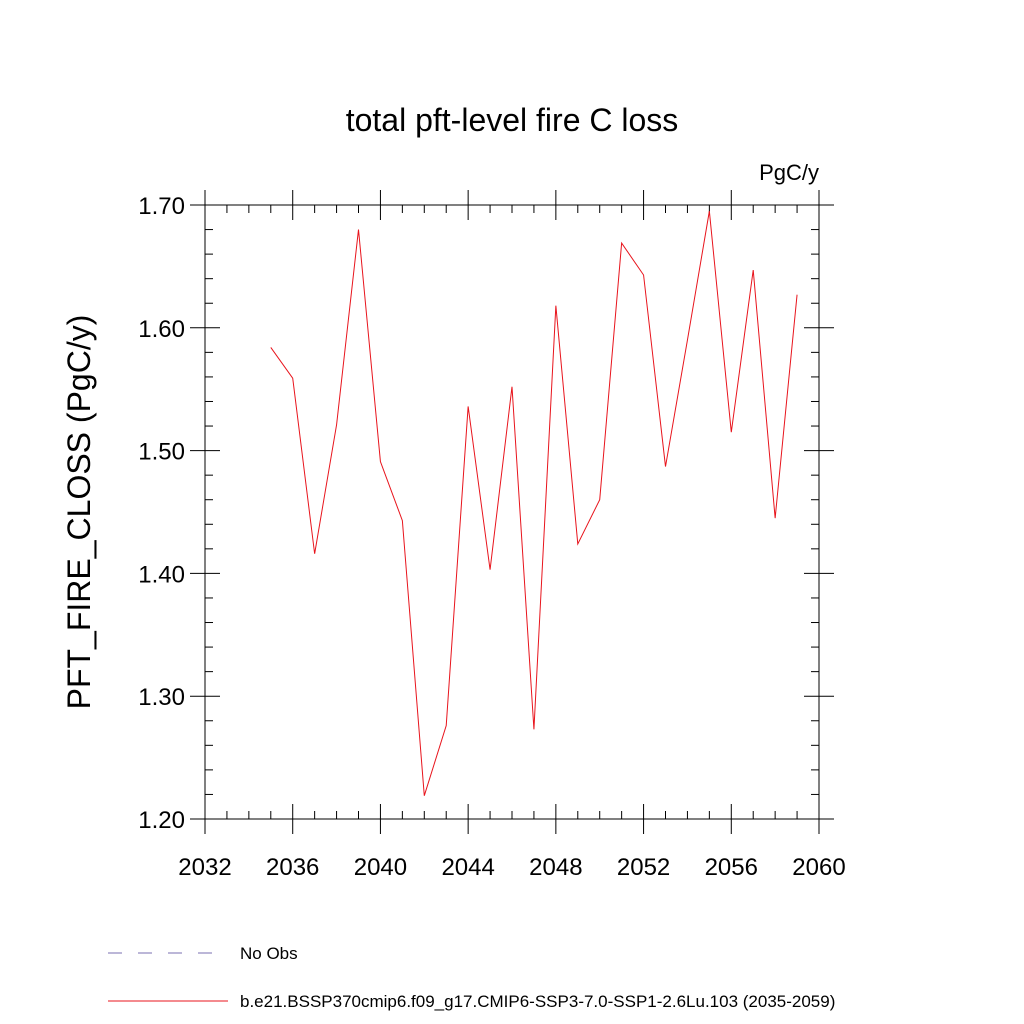 The width and height of the screenshot is (1024, 1024). What do you see at coordinates (161, 697) in the screenshot?
I see `y-tick-label: 1.30` at bounding box center [161, 697].